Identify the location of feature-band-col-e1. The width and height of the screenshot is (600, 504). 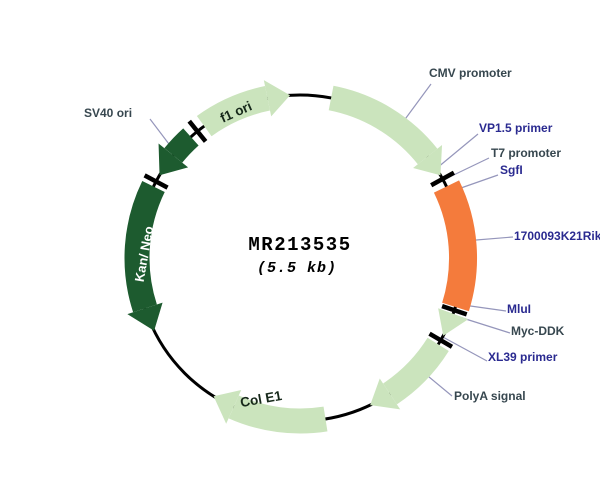
(278, 414).